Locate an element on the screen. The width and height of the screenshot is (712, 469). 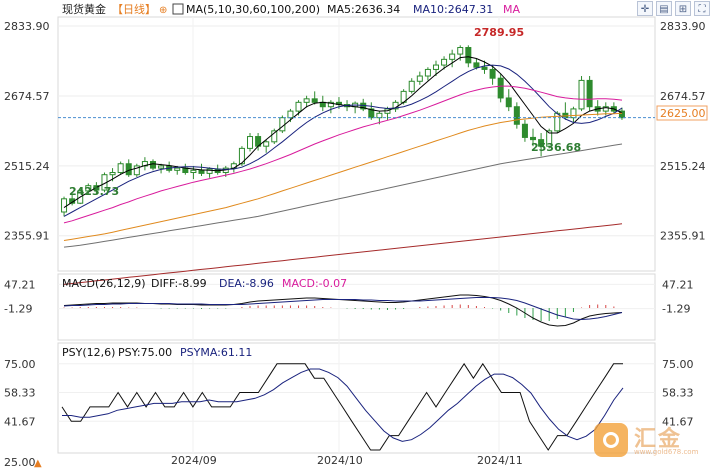
price-tick-right: 2515.24 is located at coordinates (683, 166).